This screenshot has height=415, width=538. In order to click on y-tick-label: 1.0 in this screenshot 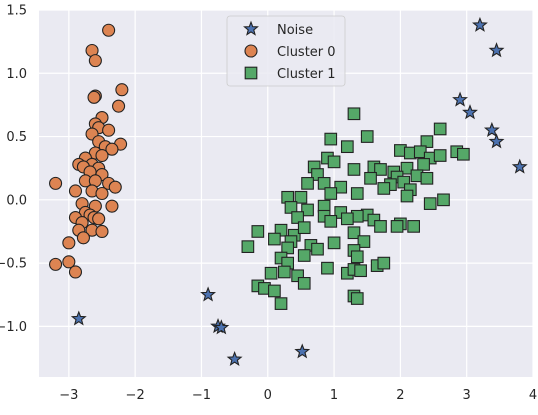, I will do `click(16, 74)`.